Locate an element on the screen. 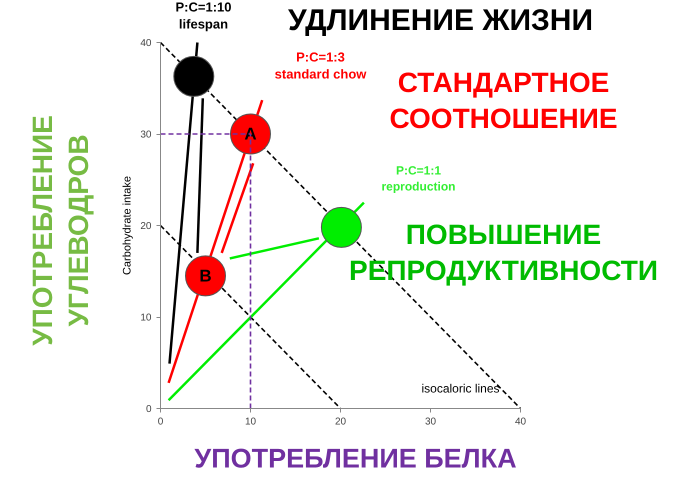  x-tick-label: 40 is located at coordinates (520, 422).